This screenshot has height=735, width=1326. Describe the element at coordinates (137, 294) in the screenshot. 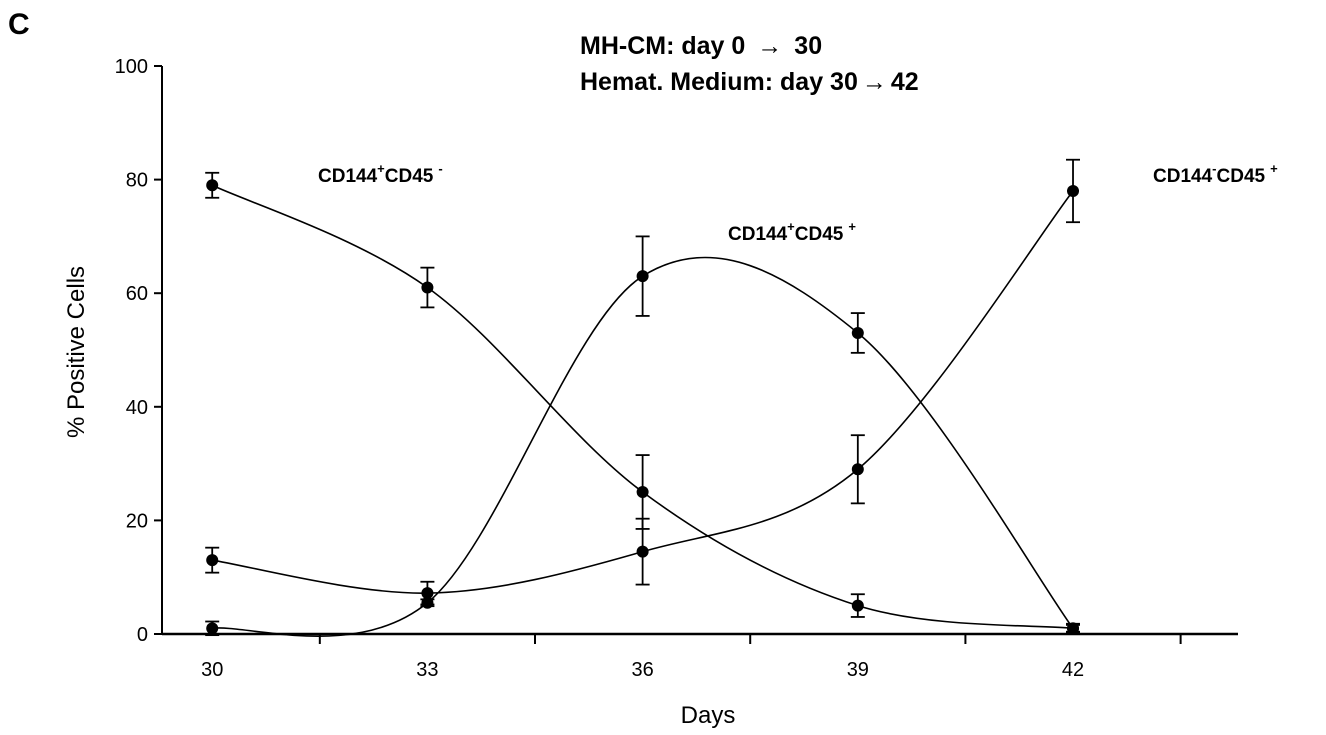

I see `y-tick-label: 60` at that location.